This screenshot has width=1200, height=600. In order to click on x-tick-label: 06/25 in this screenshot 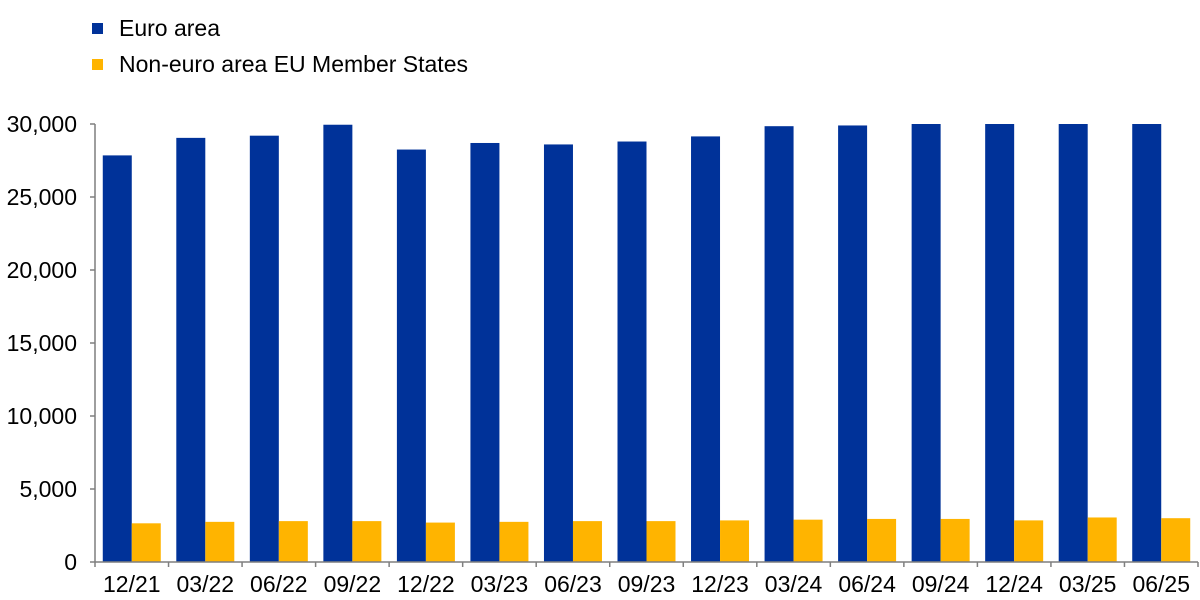, I will do `click(1161, 584)`.